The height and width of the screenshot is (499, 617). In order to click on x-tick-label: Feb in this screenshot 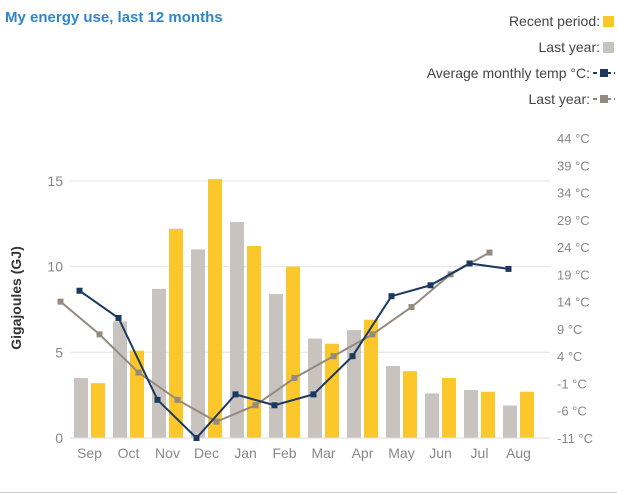, I will do `click(284, 453)`.